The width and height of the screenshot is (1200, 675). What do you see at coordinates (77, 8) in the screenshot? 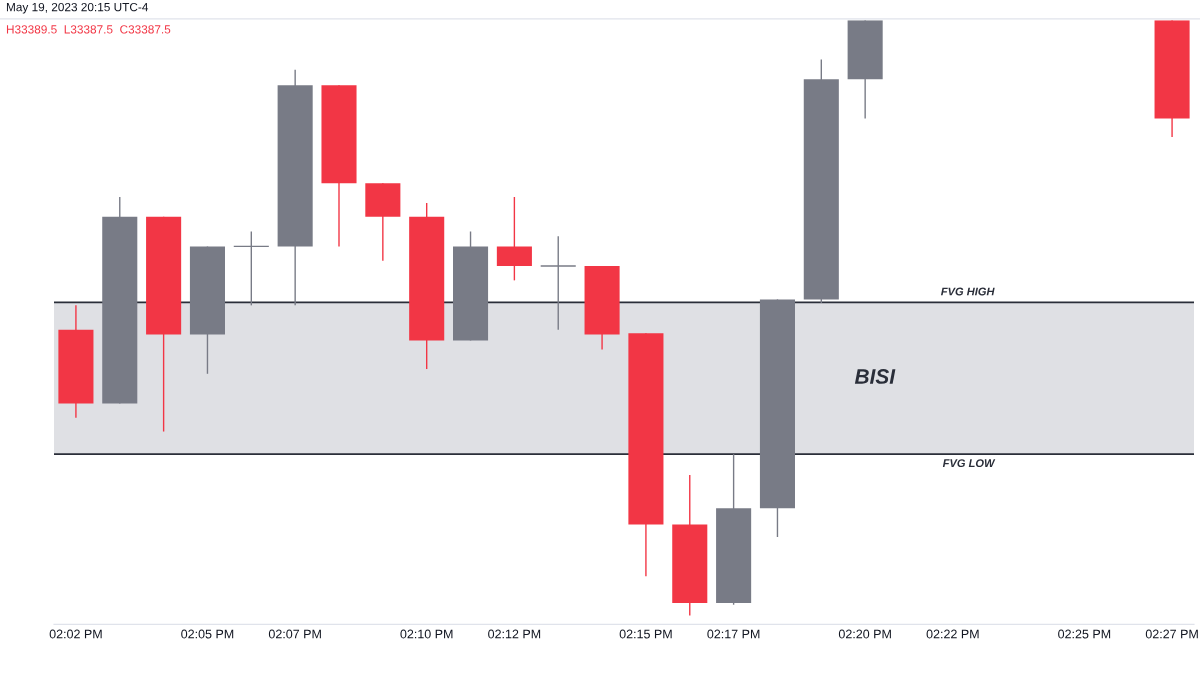
I see `text: May 19, 2023 20:15 UTC-4` at bounding box center [77, 8].